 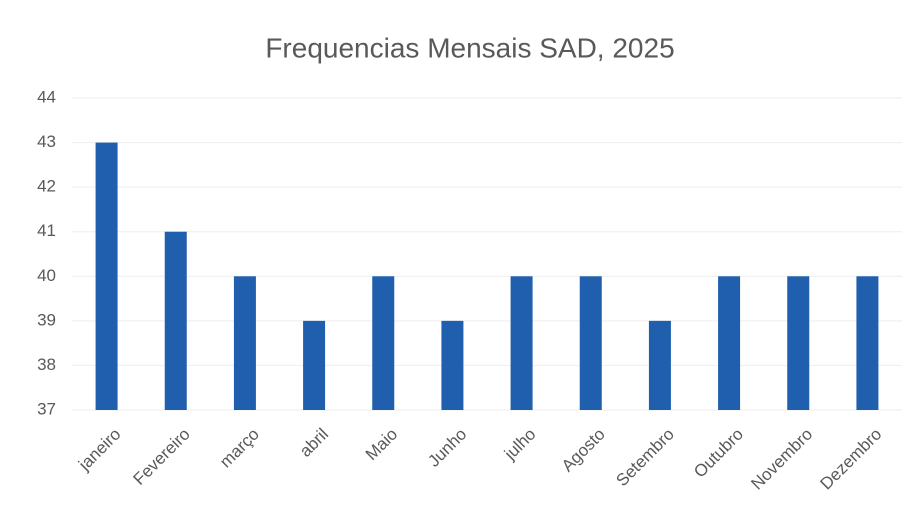 What do you see at coordinates (781, 459) in the screenshot?
I see `x-tick-label: Novembro` at bounding box center [781, 459].